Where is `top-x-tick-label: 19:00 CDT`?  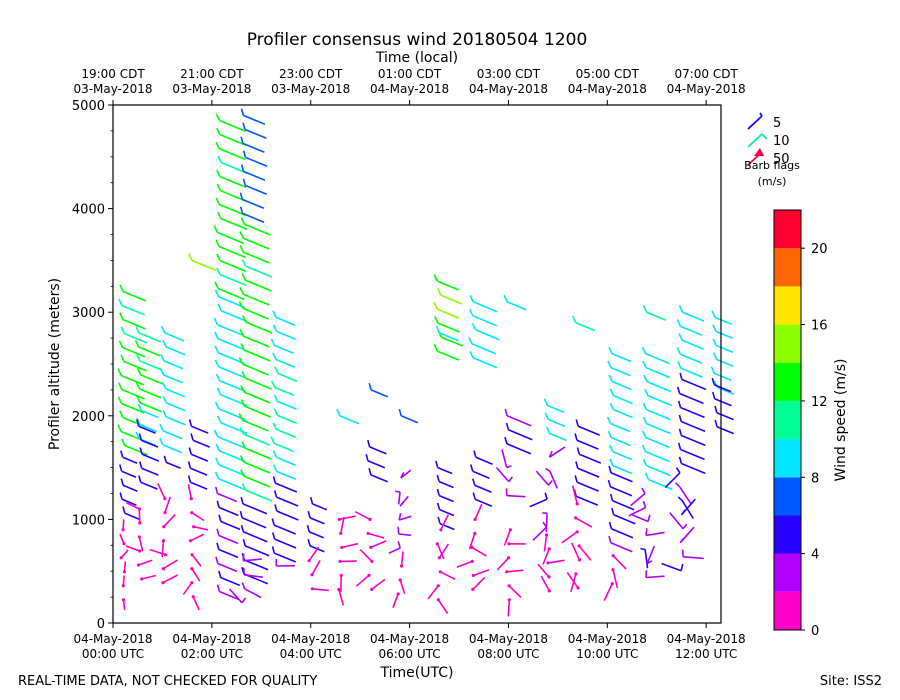
top-x-tick-label: 19:00 CDT is located at coordinates (113, 74).